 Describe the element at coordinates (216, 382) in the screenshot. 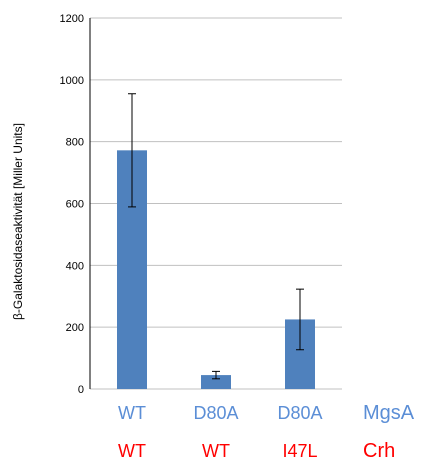

I see `bar` at that location.